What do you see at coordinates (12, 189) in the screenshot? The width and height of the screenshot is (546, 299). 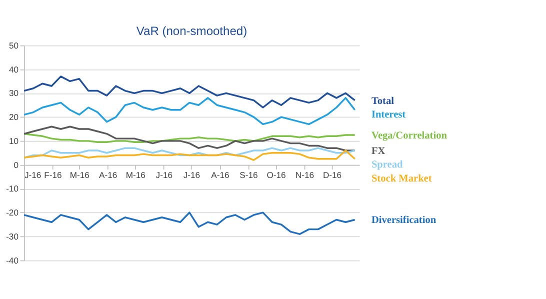 I see `y-tick-label: -10` at bounding box center [12, 189].